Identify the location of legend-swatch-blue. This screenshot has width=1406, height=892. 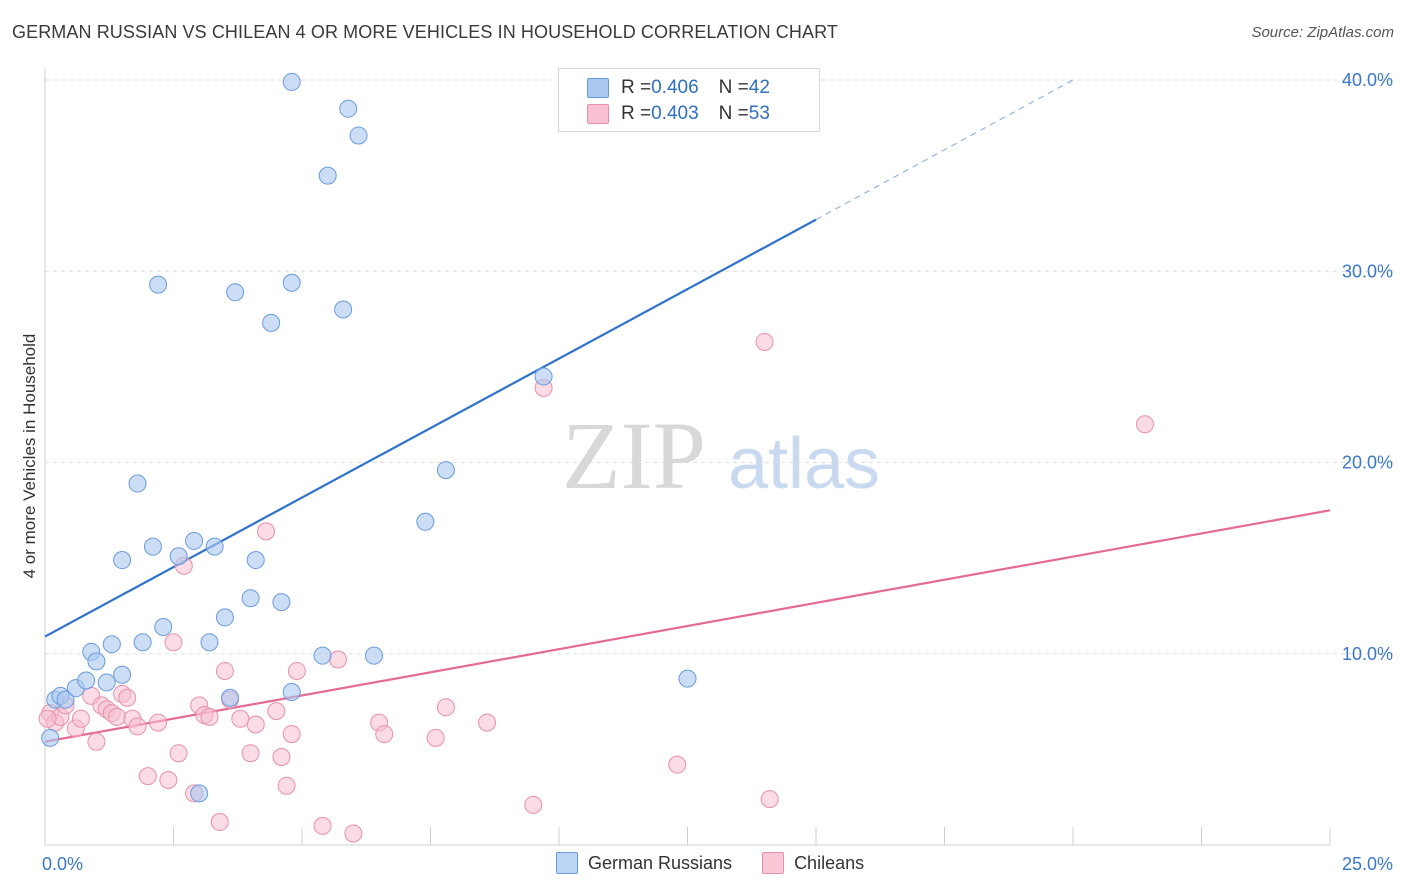
(598, 88).